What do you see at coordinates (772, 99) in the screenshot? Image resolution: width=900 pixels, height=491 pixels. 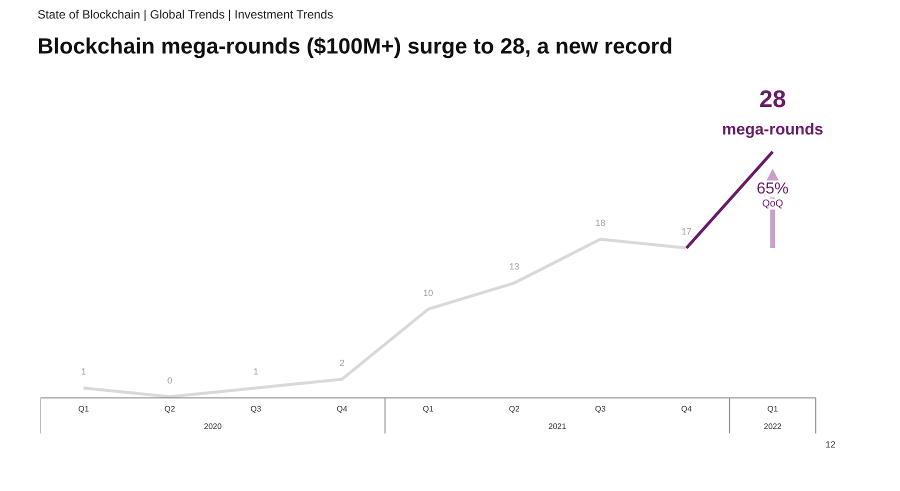 I see `data-label: 28` at bounding box center [772, 99].